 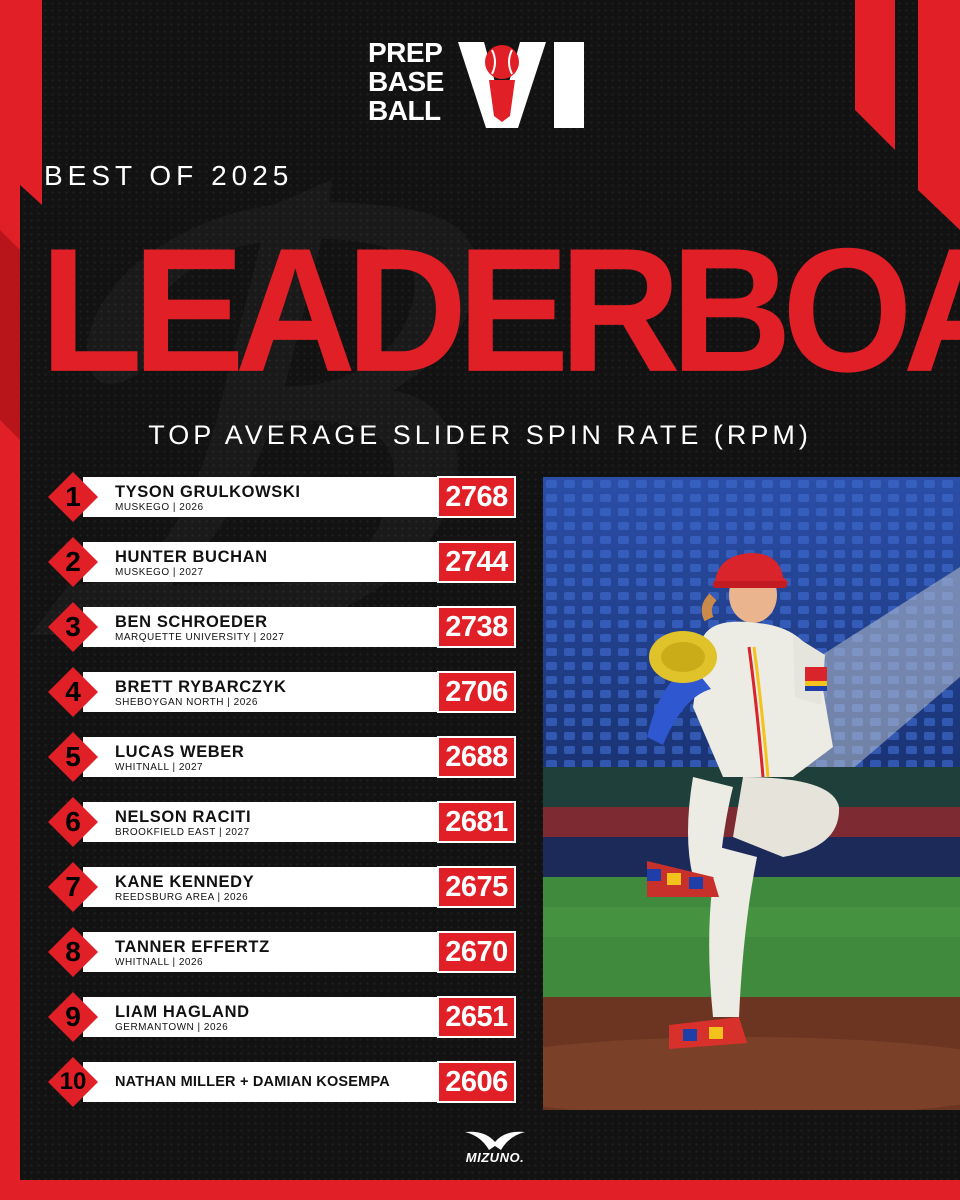 What do you see at coordinates (476, 1082) in the screenshot?
I see `spin-rate-value: 2606` at bounding box center [476, 1082].